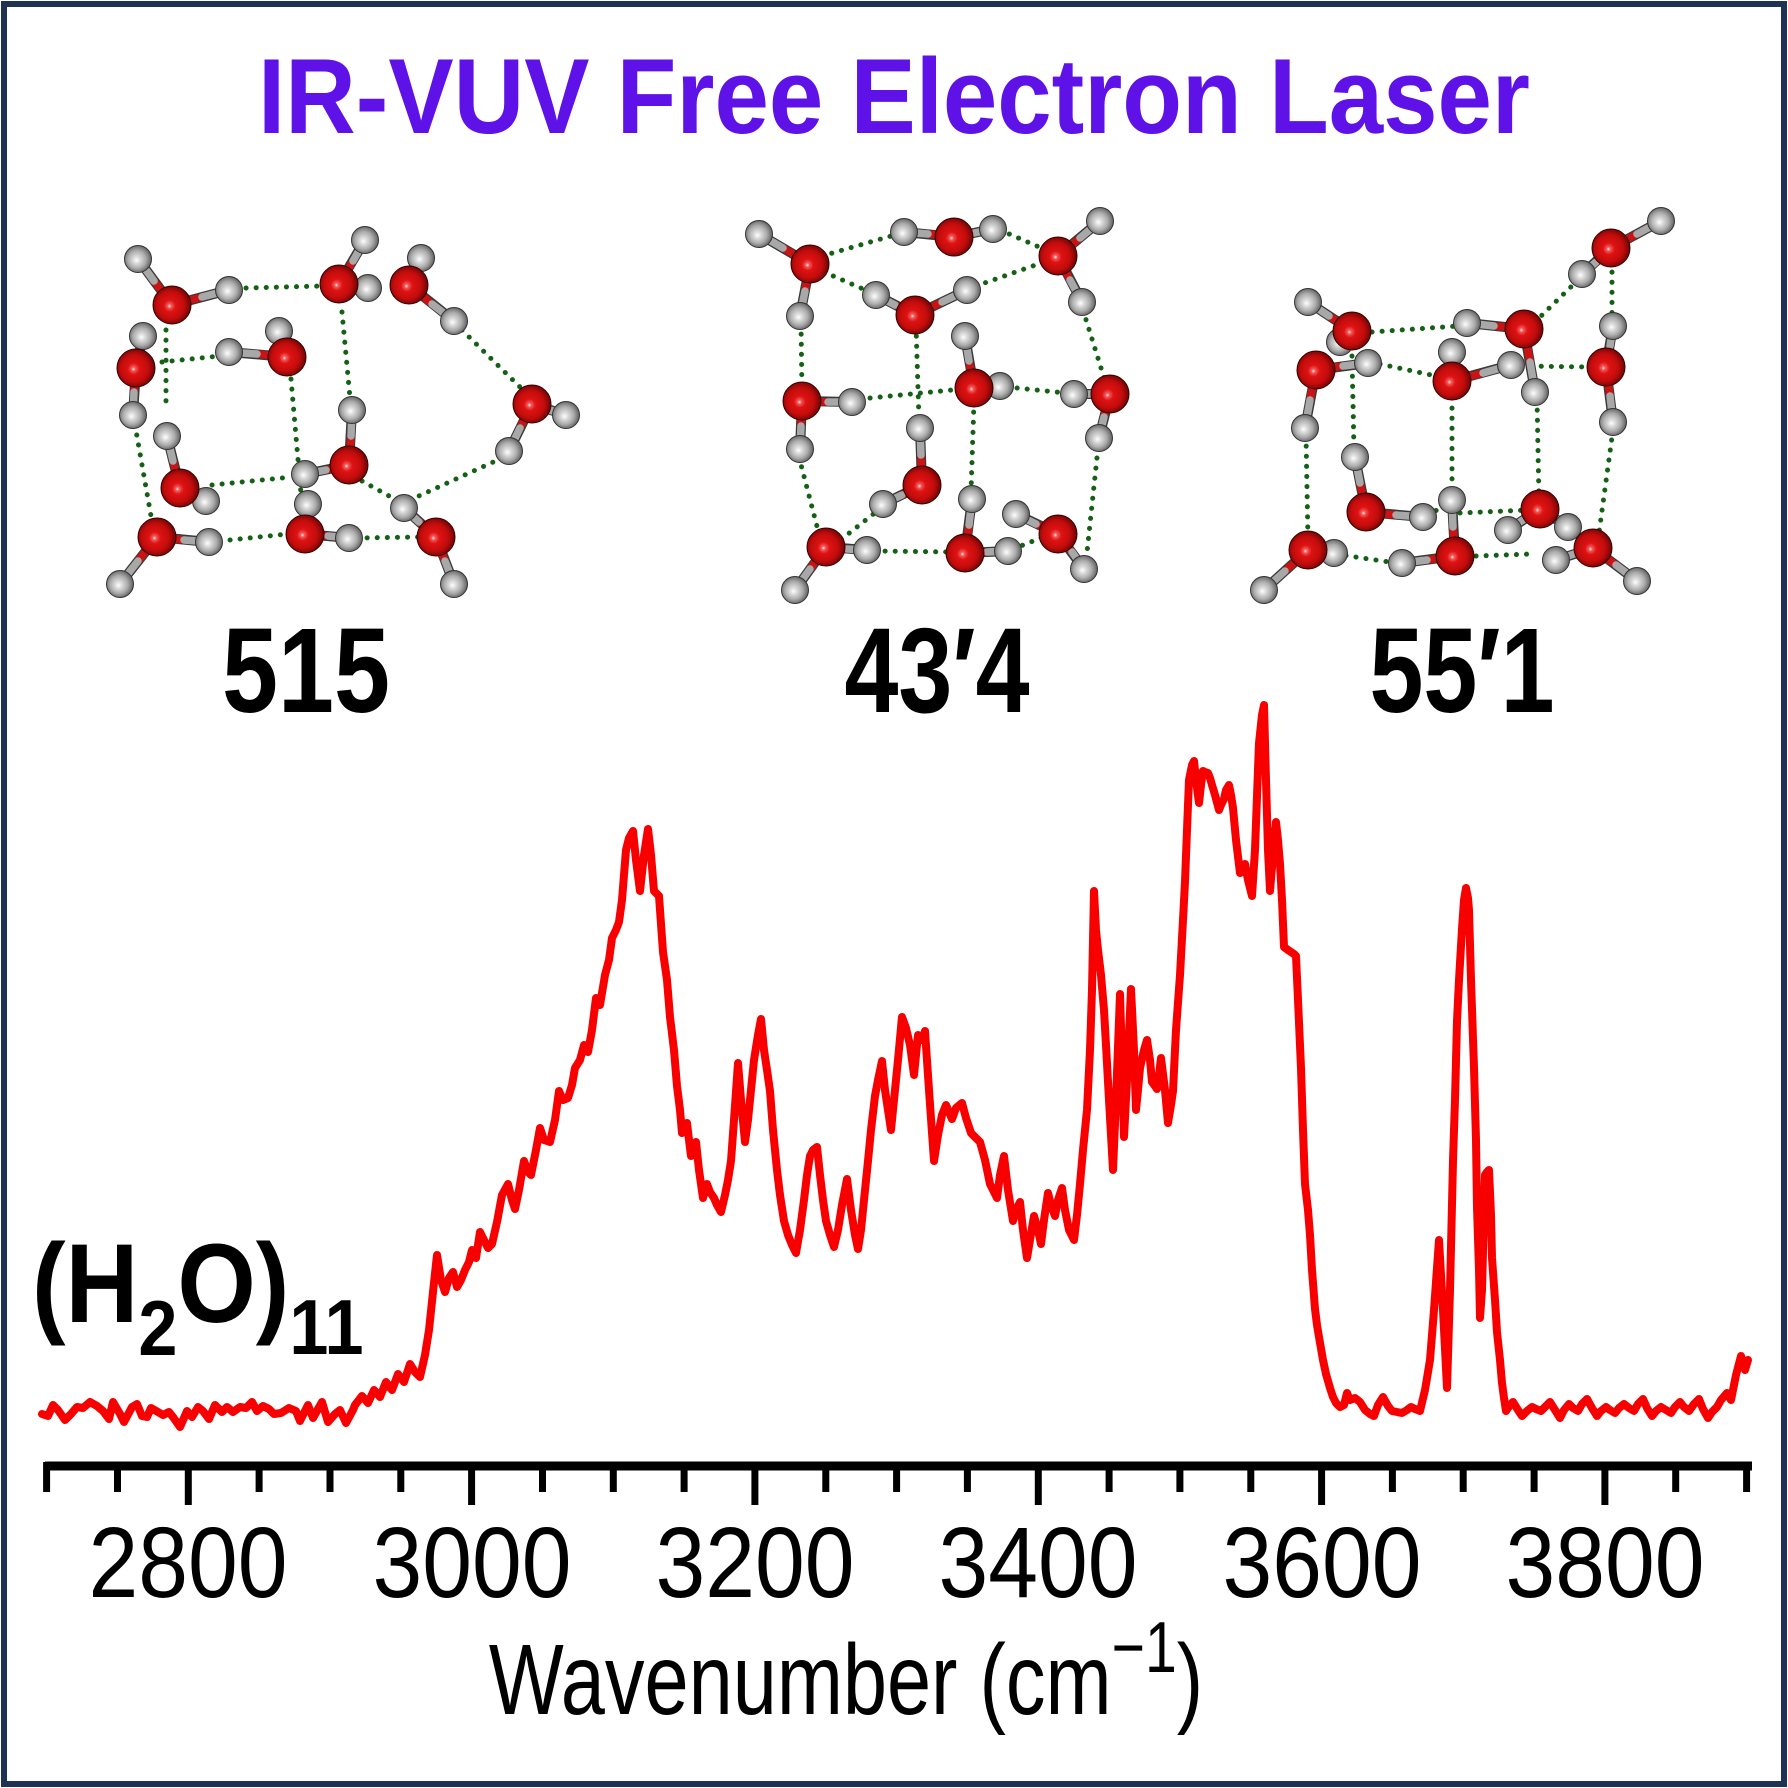 Image resolution: width=1788 pixels, height=1788 pixels. What do you see at coordinates (1605, 1563) in the screenshot?
I see `svg-text: 3800` at bounding box center [1605, 1563].